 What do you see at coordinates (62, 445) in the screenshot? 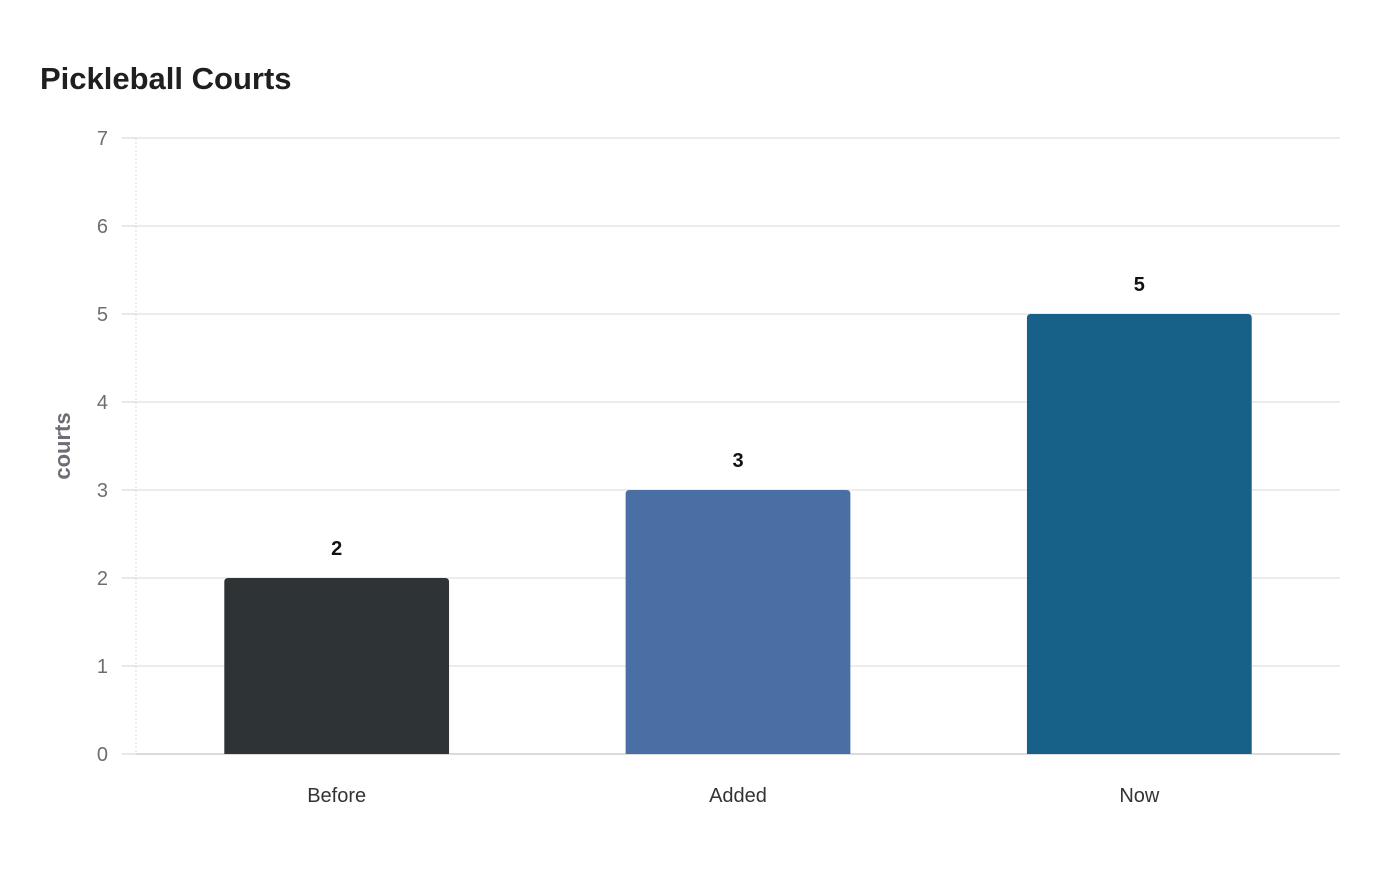
I see `y-axis-title: courts` at bounding box center [62, 445].